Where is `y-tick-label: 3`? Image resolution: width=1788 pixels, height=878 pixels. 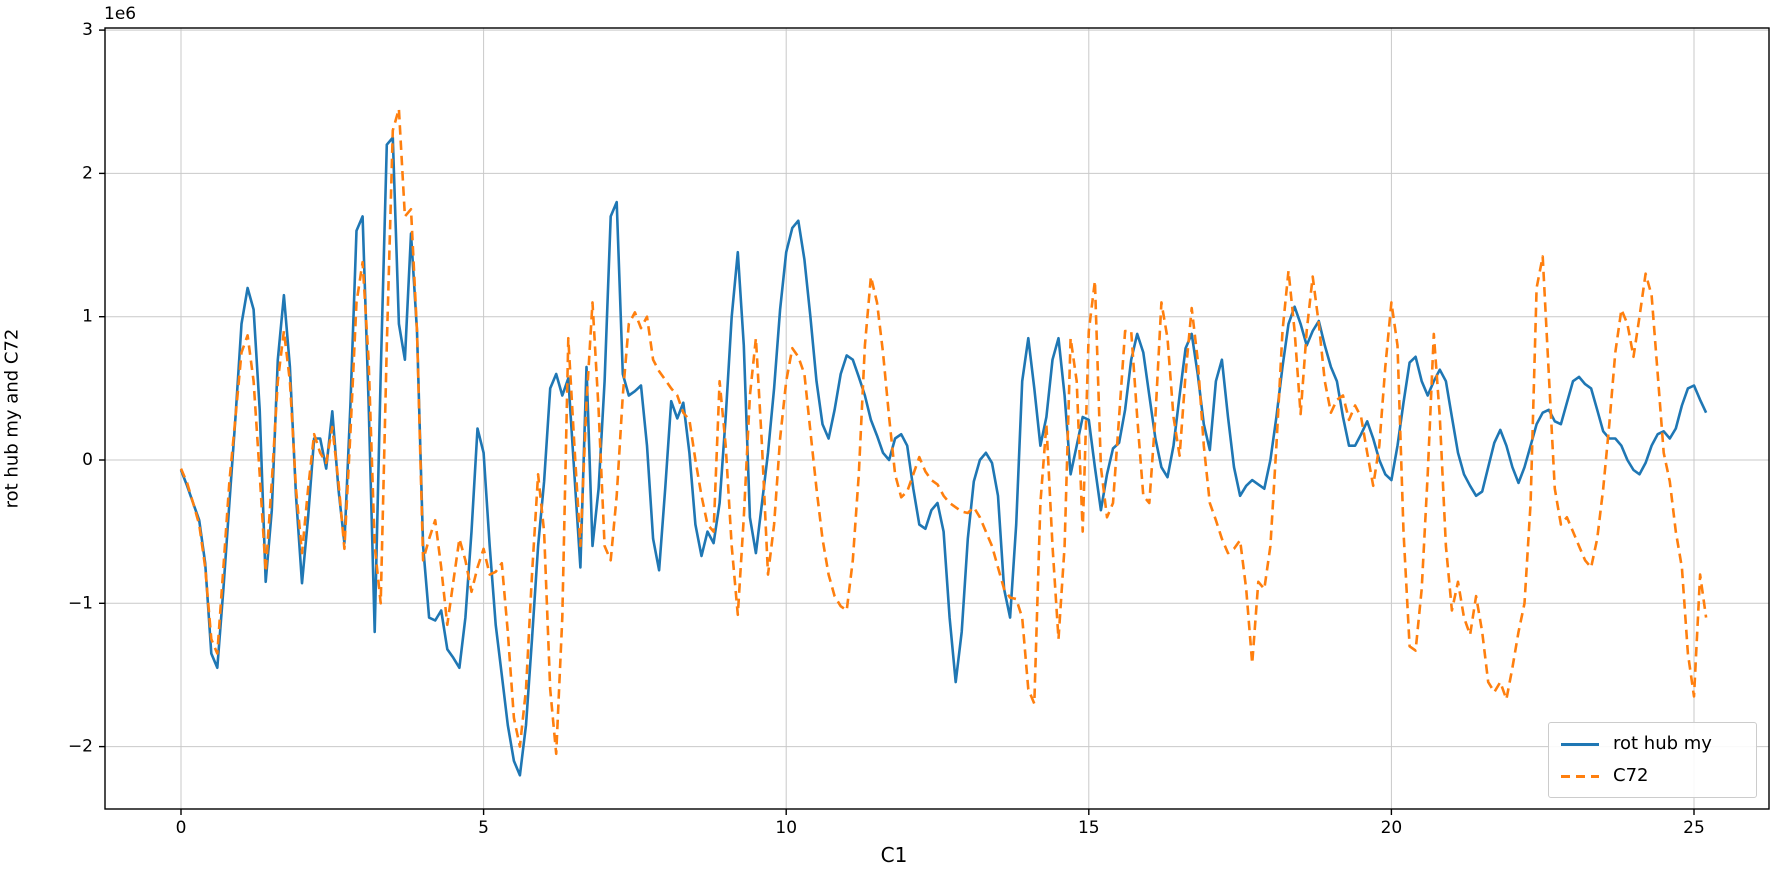 y-tick-label: 3 is located at coordinates (87, 30).